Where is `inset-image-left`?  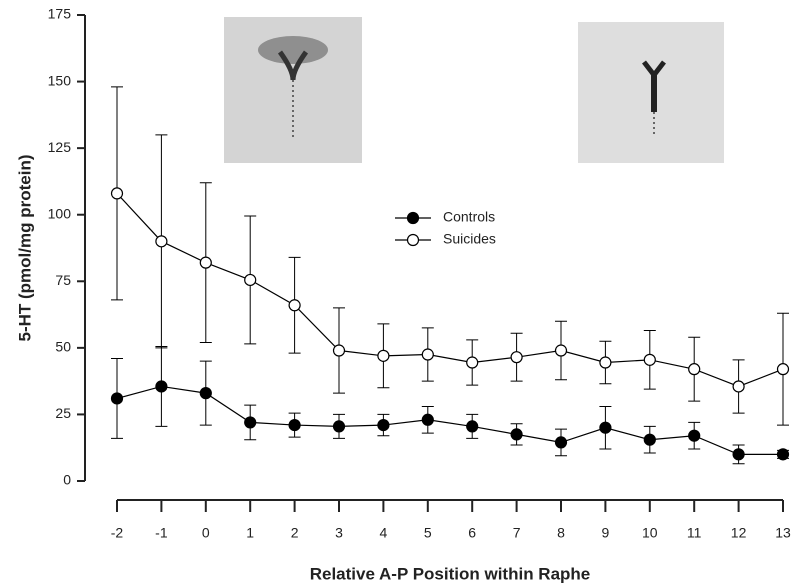 inset-image-left is located at coordinates (293, 90).